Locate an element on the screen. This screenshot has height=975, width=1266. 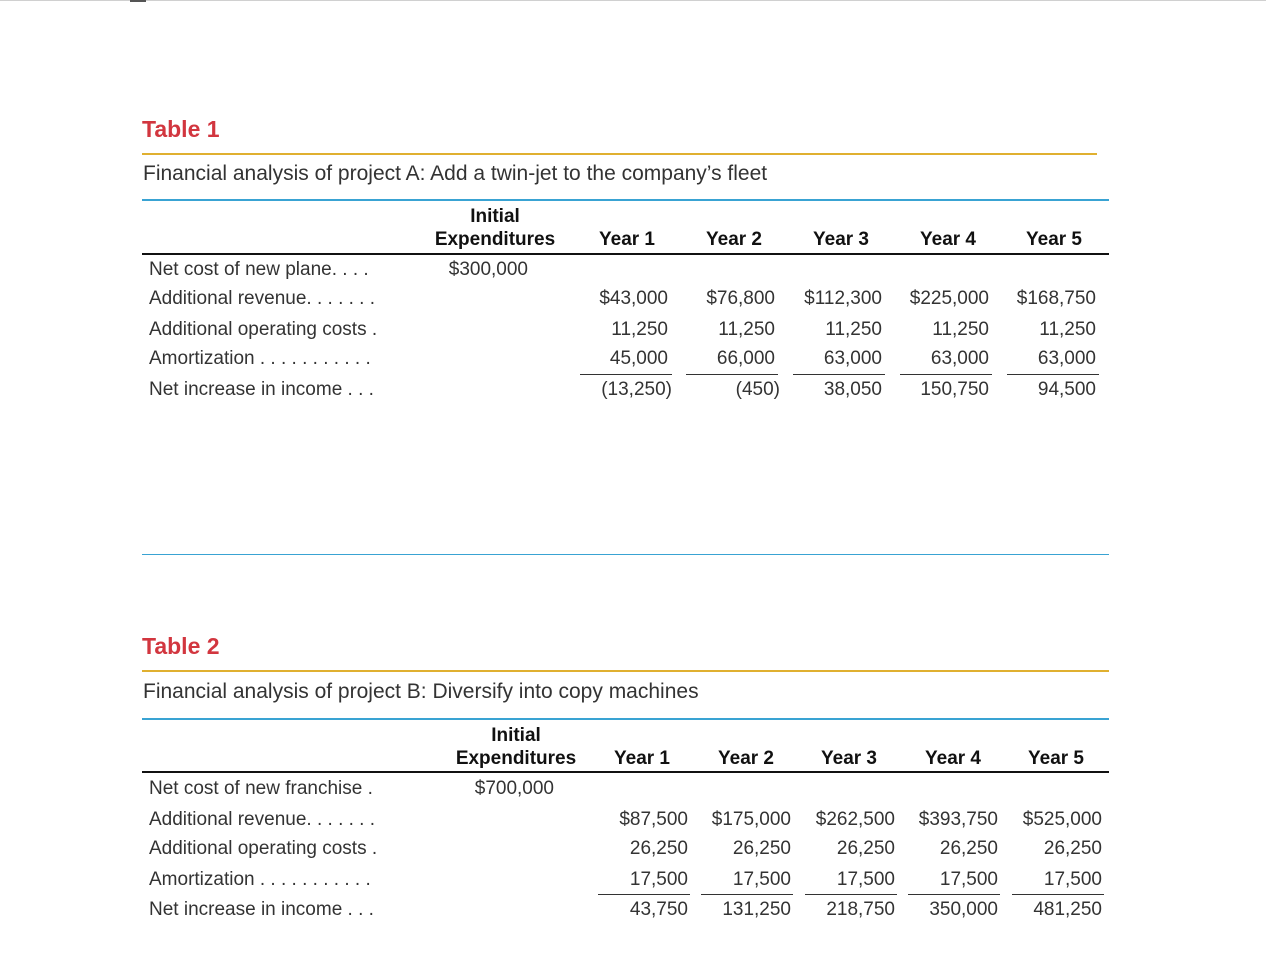
value-year-3: 63,000 is located at coordinates (852, 358).